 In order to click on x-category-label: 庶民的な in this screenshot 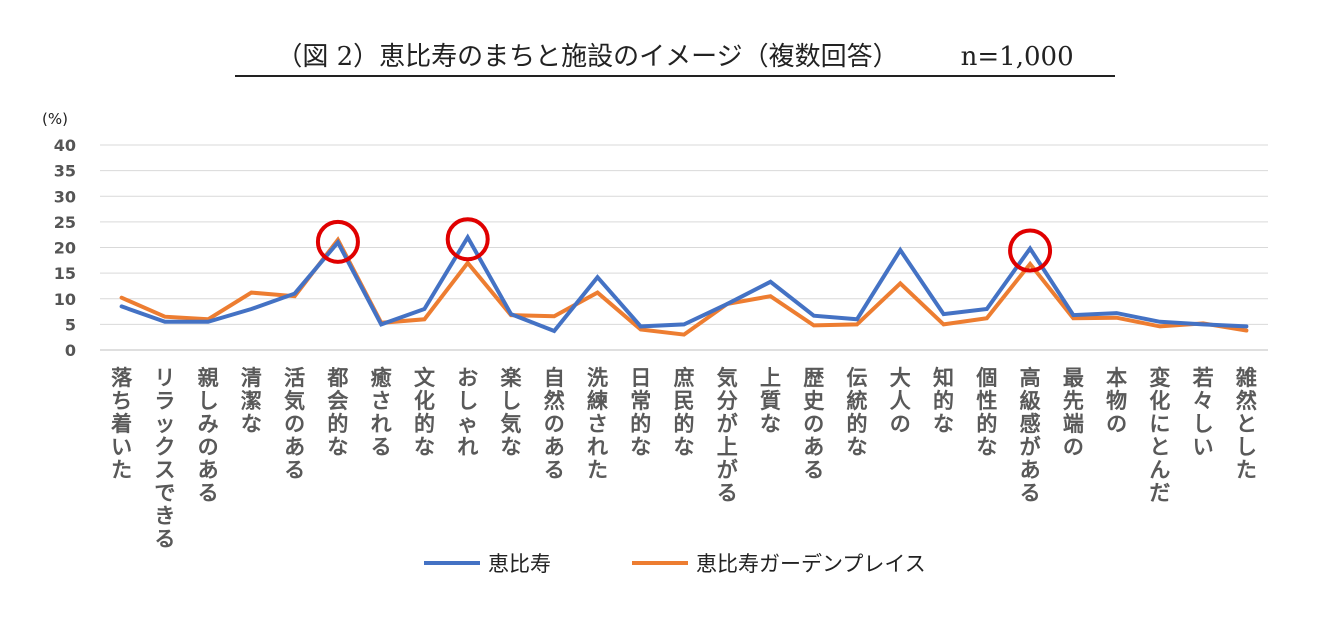, I will do `click(684, 412)`.